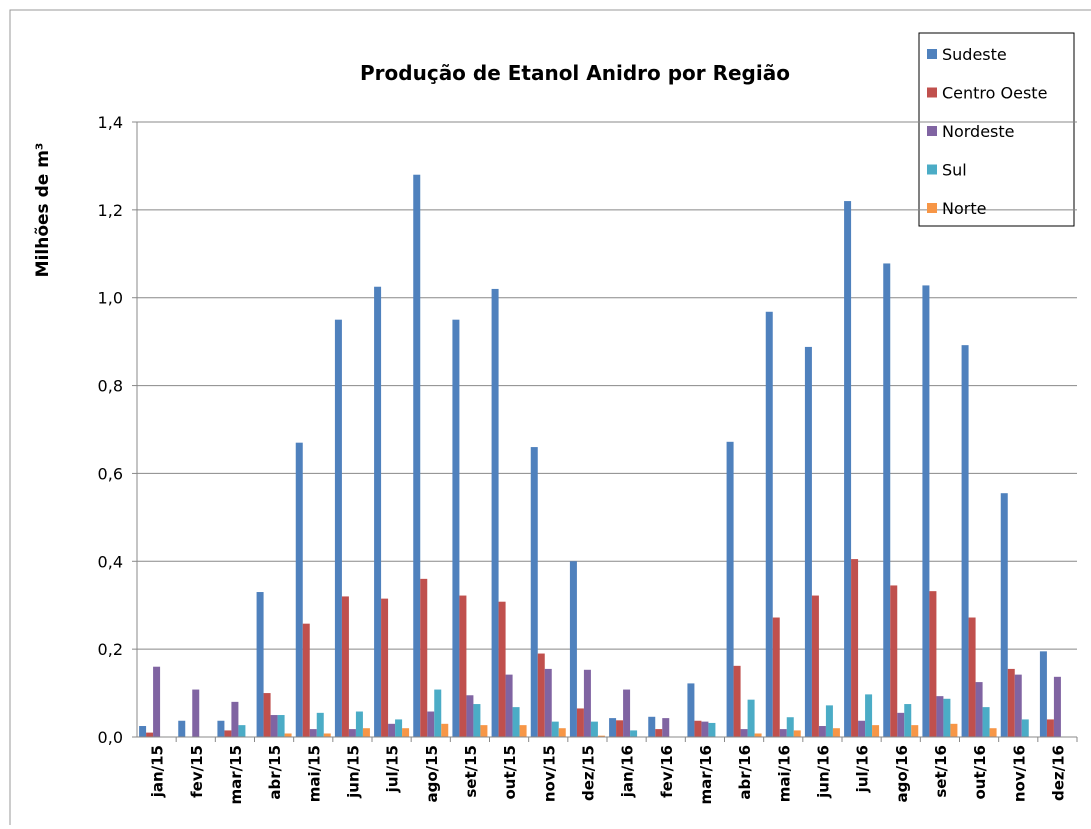 The width and height of the screenshot is (1091, 829). Describe the element at coordinates (628, 771) in the screenshot. I see `x-tick-label: jan/16` at that location.